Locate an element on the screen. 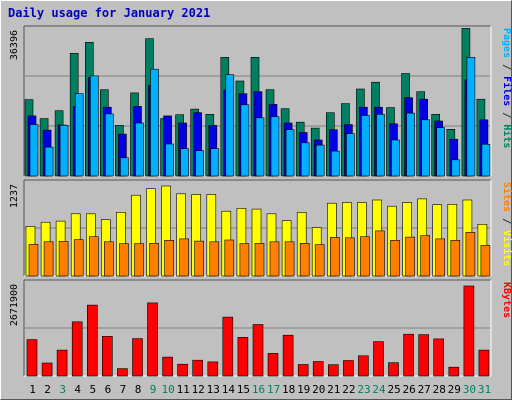  x-tick-label: 13 is located at coordinates (213, 389).